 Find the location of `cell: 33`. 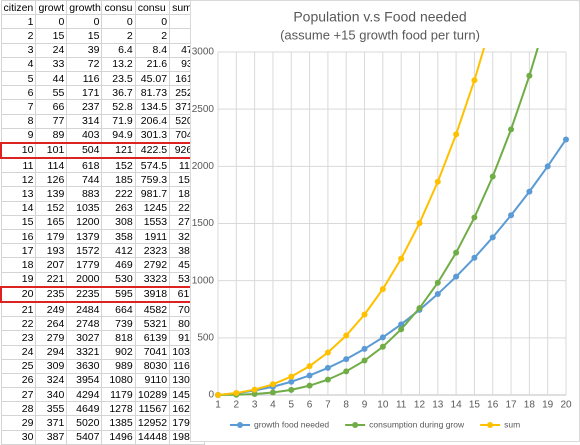

cell: 33 is located at coordinates (51, 64).